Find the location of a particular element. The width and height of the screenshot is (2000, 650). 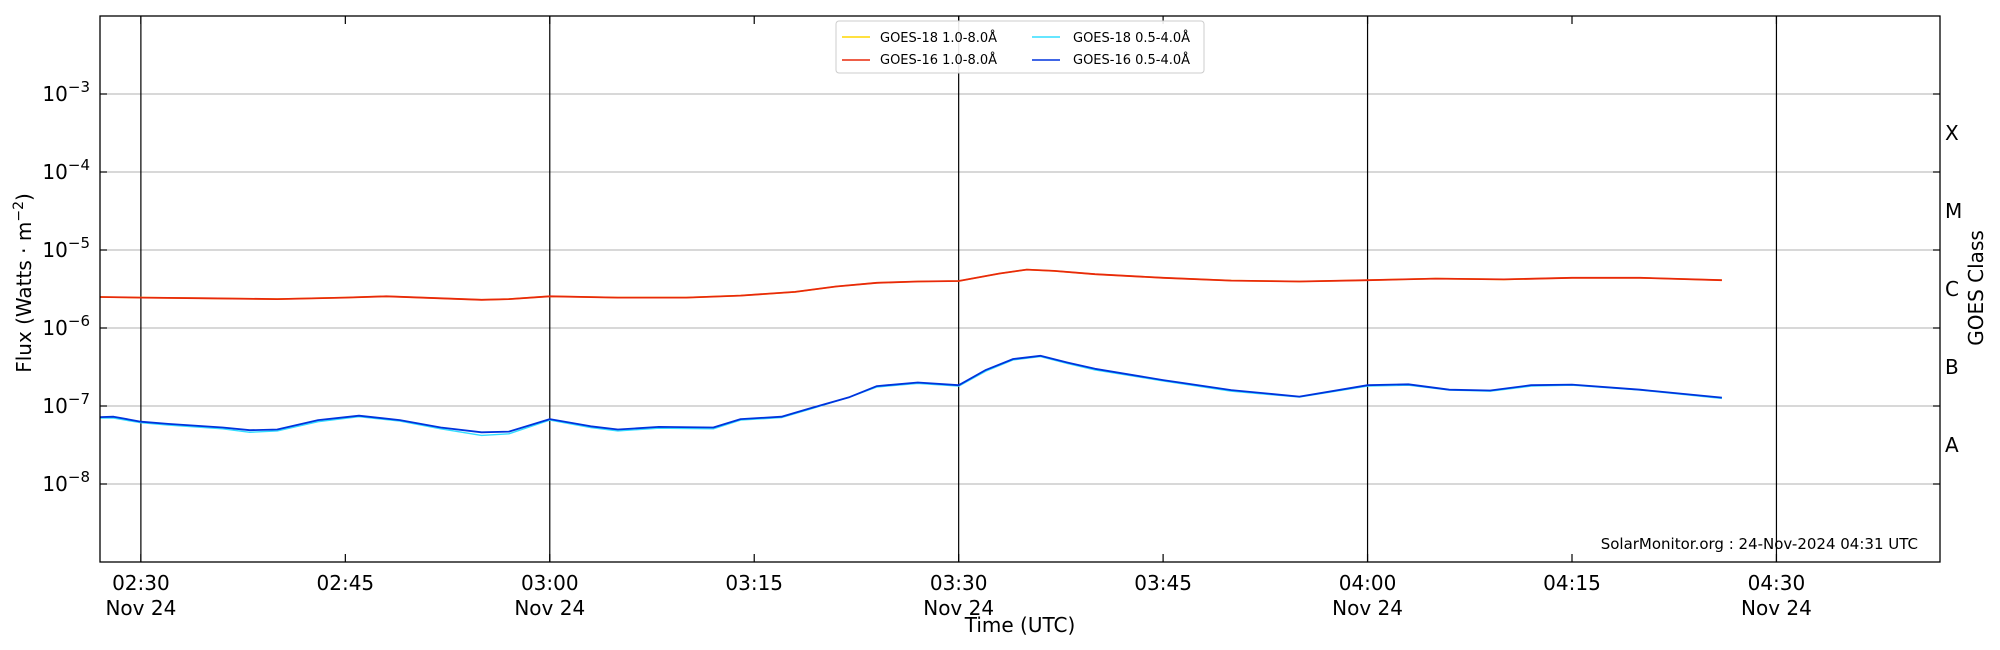

right-axis-label: GOES Class is located at coordinates (1976, 288).